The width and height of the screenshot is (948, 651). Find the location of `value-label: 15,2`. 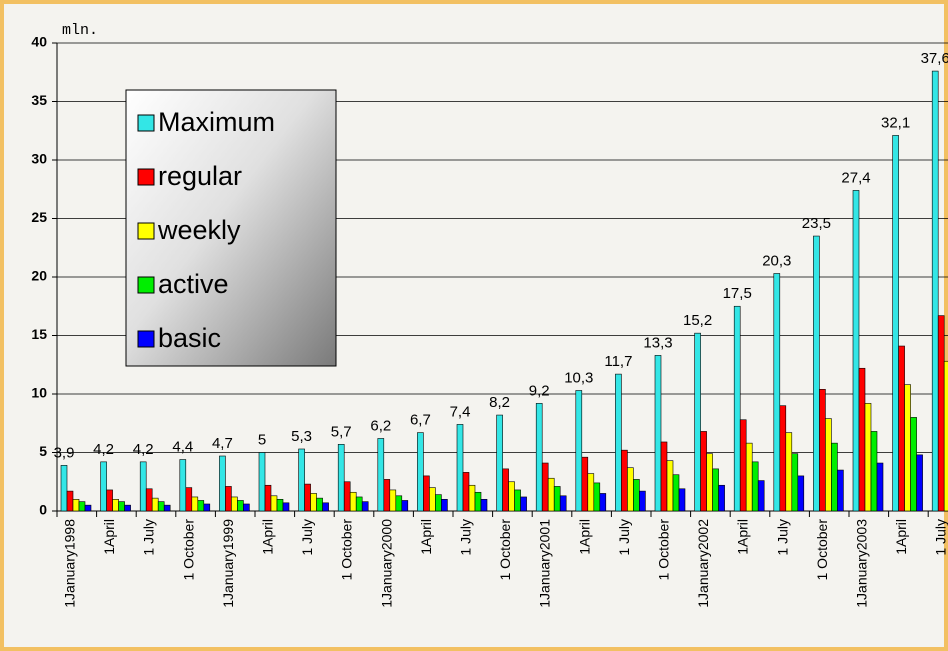

value-label: 15,2 is located at coordinates (697, 320).